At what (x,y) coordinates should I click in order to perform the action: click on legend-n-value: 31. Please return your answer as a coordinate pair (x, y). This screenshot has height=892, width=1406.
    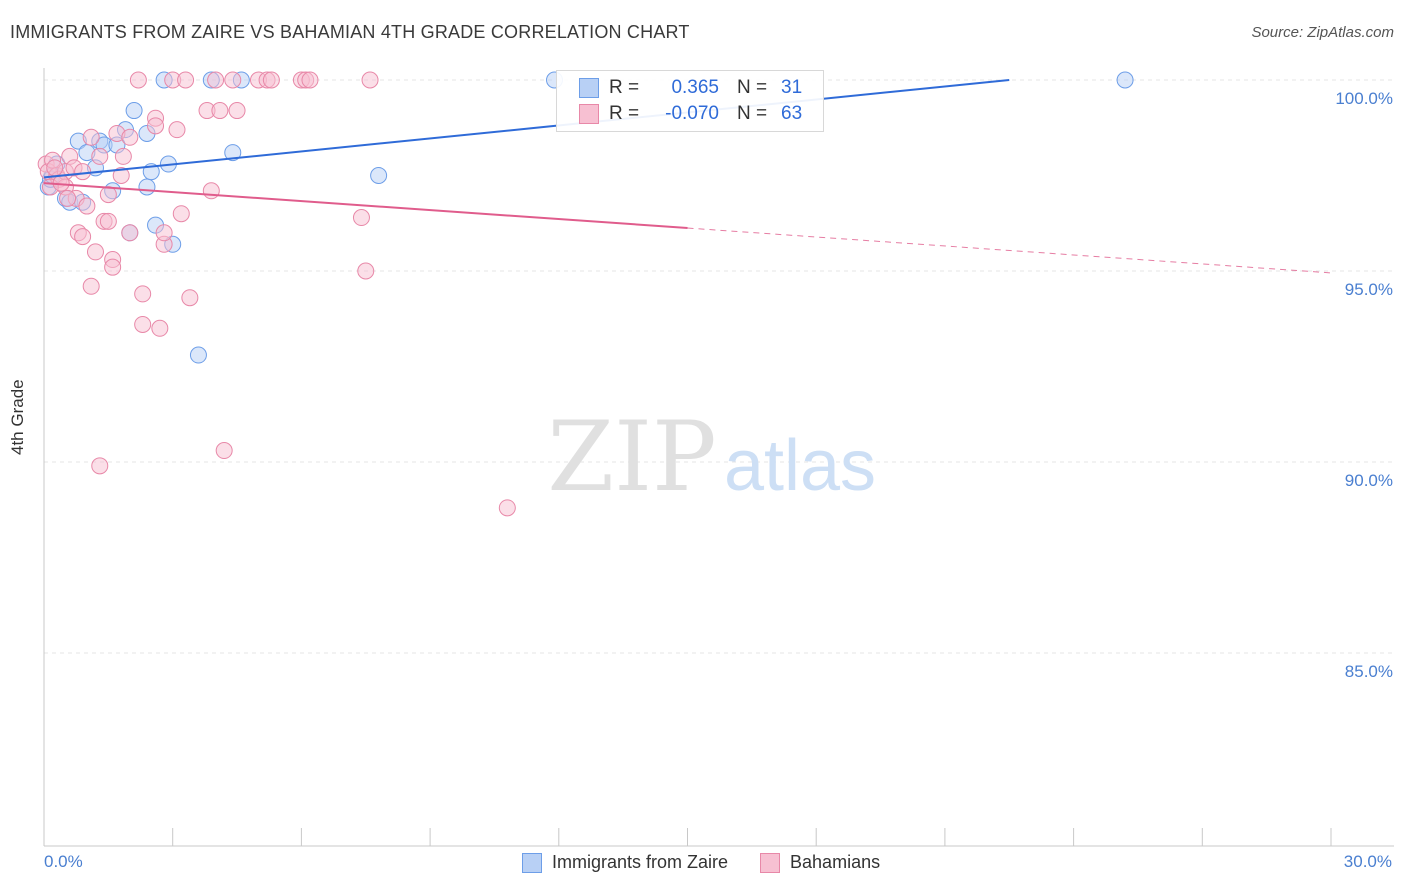
    Looking at the image, I should click on (792, 87).